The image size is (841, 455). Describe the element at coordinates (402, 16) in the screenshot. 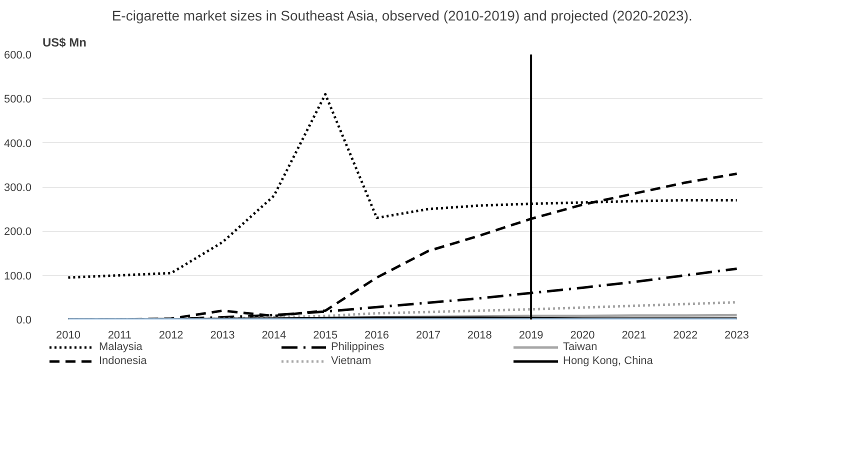

I see `chart-title: E-cigarette market sizes in Southeast Asia, observed (2010-2019) and projected (2020-2023).` at that location.